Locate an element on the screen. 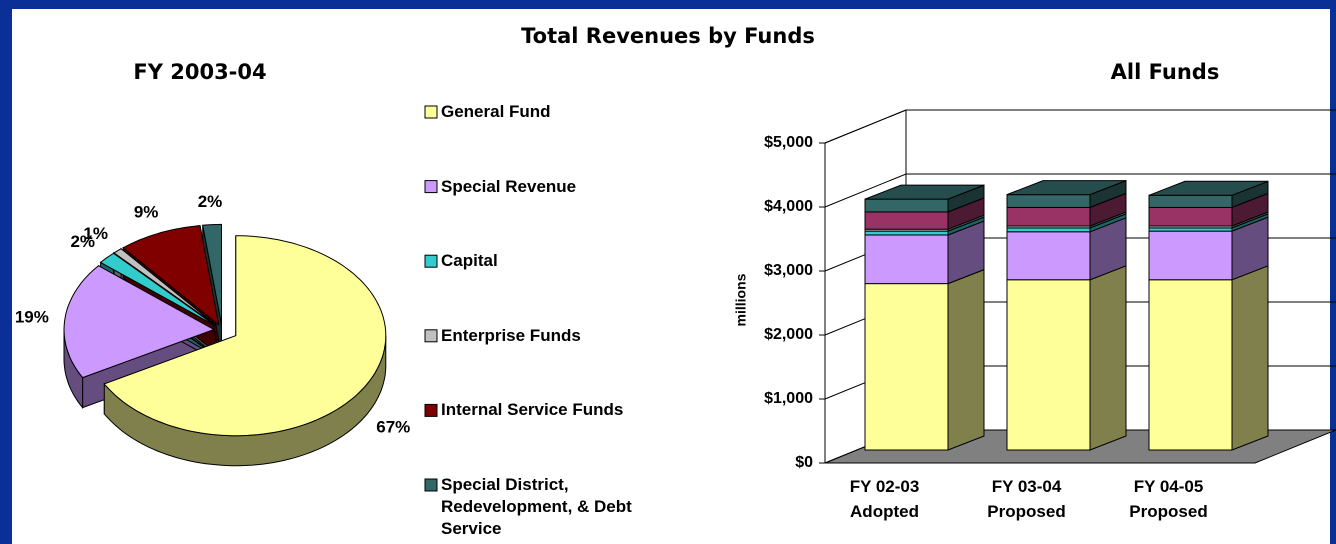 This screenshot has height=544, width=1336. x-tick-label: FY 03-04 Proposed is located at coordinates (1026, 499).